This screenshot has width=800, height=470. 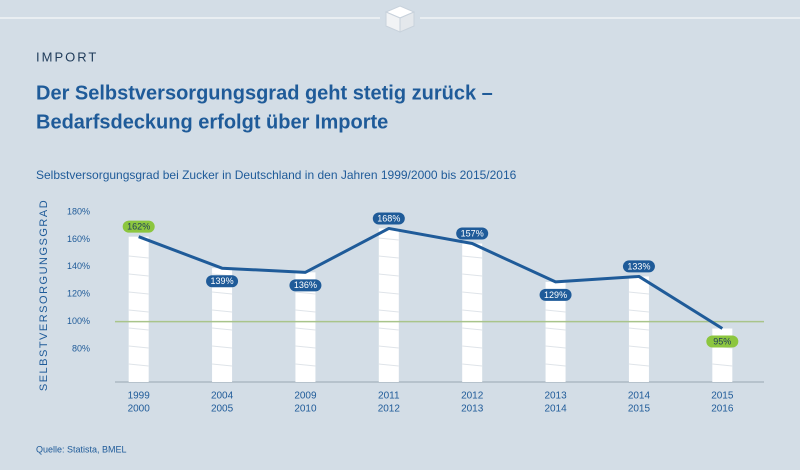 I want to click on x-tick-label: 2004, so click(x=222, y=396).